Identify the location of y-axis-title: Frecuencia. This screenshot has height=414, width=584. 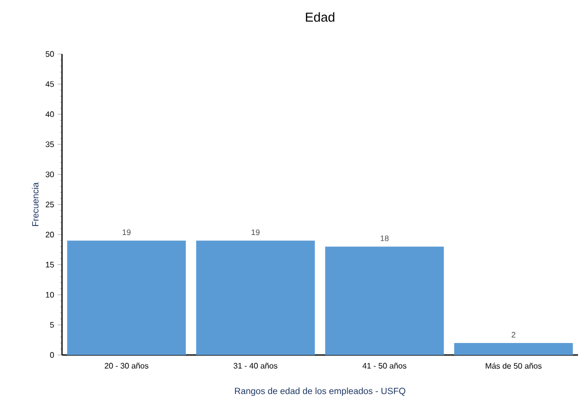
(35, 204).